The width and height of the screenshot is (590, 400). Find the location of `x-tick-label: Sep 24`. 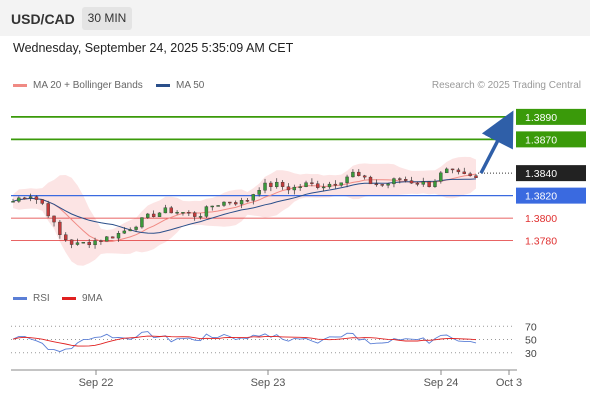

x-tick-label: Sep 24 is located at coordinates (441, 383).